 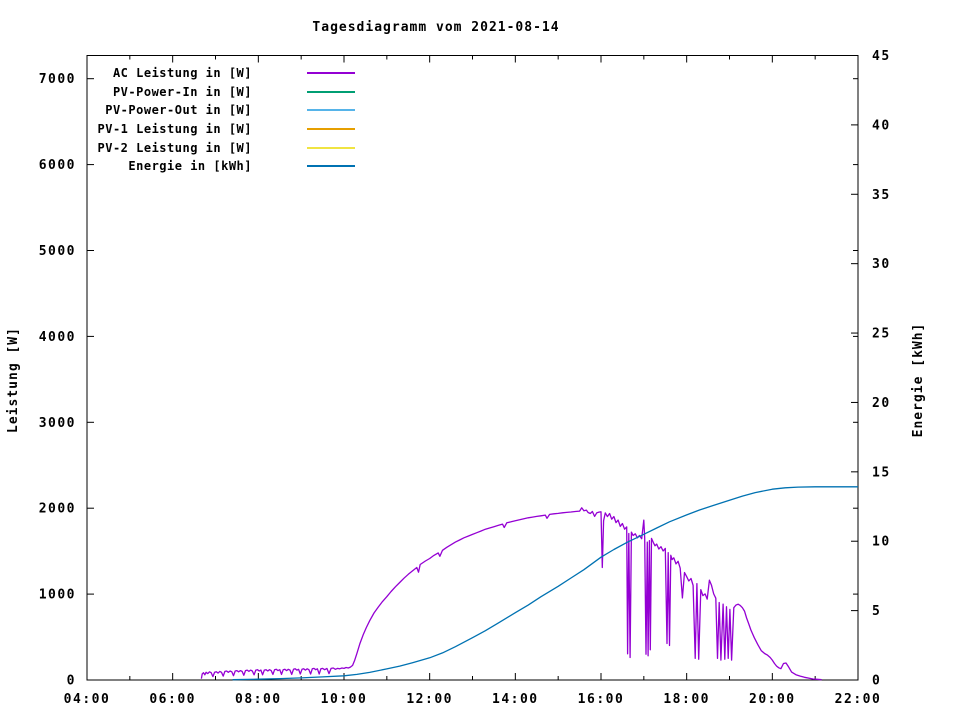 I want to click on svg-text: 20:00, so click(x=772, y=699).